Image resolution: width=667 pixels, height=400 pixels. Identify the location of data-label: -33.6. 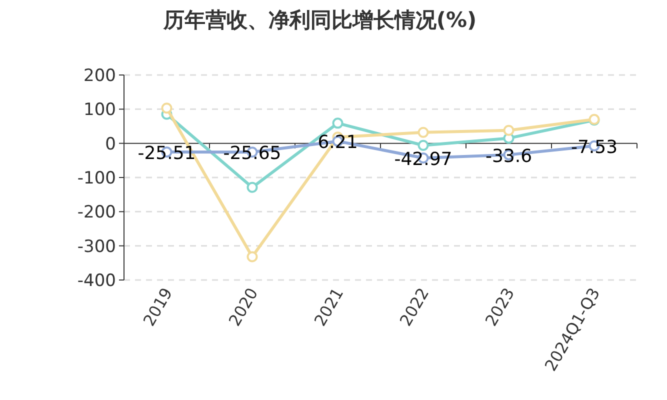
(508, 156).